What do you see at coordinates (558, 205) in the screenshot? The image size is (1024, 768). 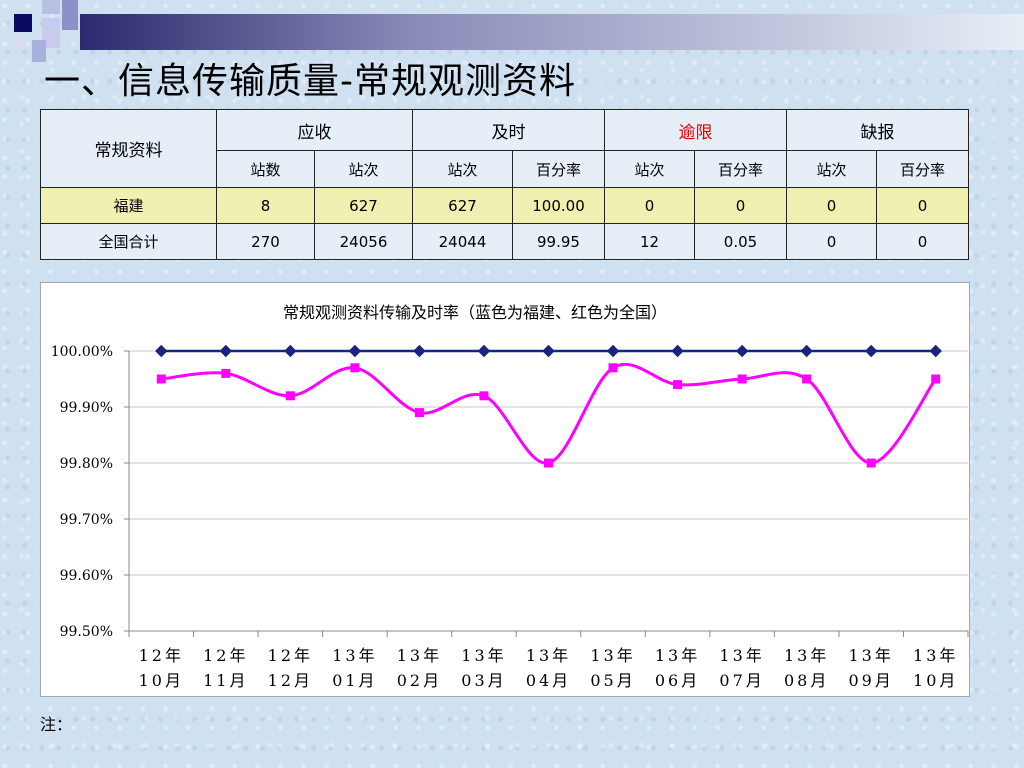 I see `table-cell: 100.00` at bounding box center [558, 205].